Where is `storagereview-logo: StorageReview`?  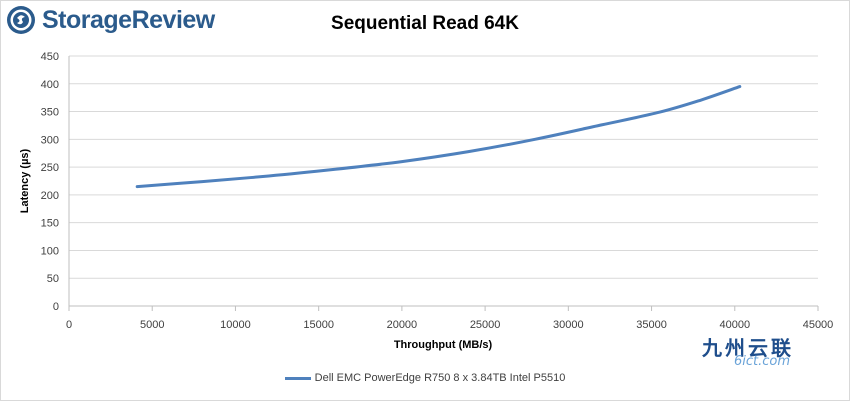
storagereview-logo: StorageReview is located at coordinates (110, 20).